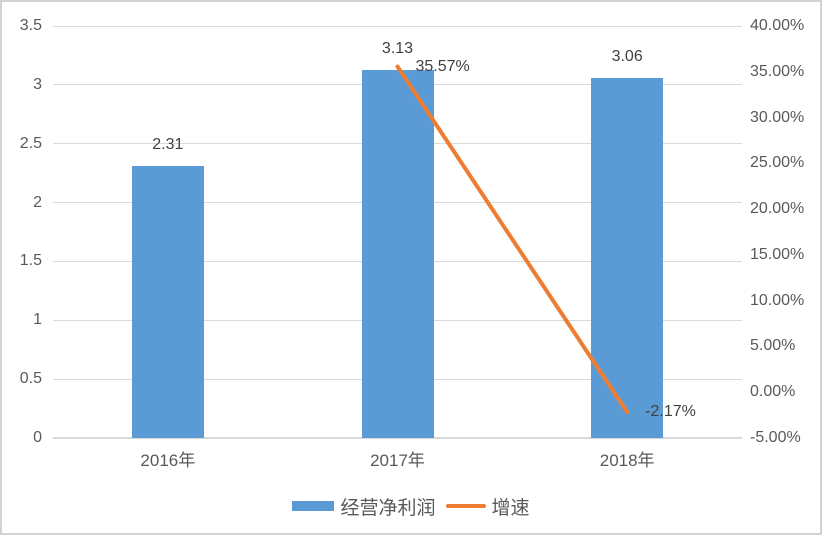 This screenshot has width=822, height=535. Describe the element at coordinates (670, 412) in the screenshot. I see `line-point-label: -2.17%` at that location.